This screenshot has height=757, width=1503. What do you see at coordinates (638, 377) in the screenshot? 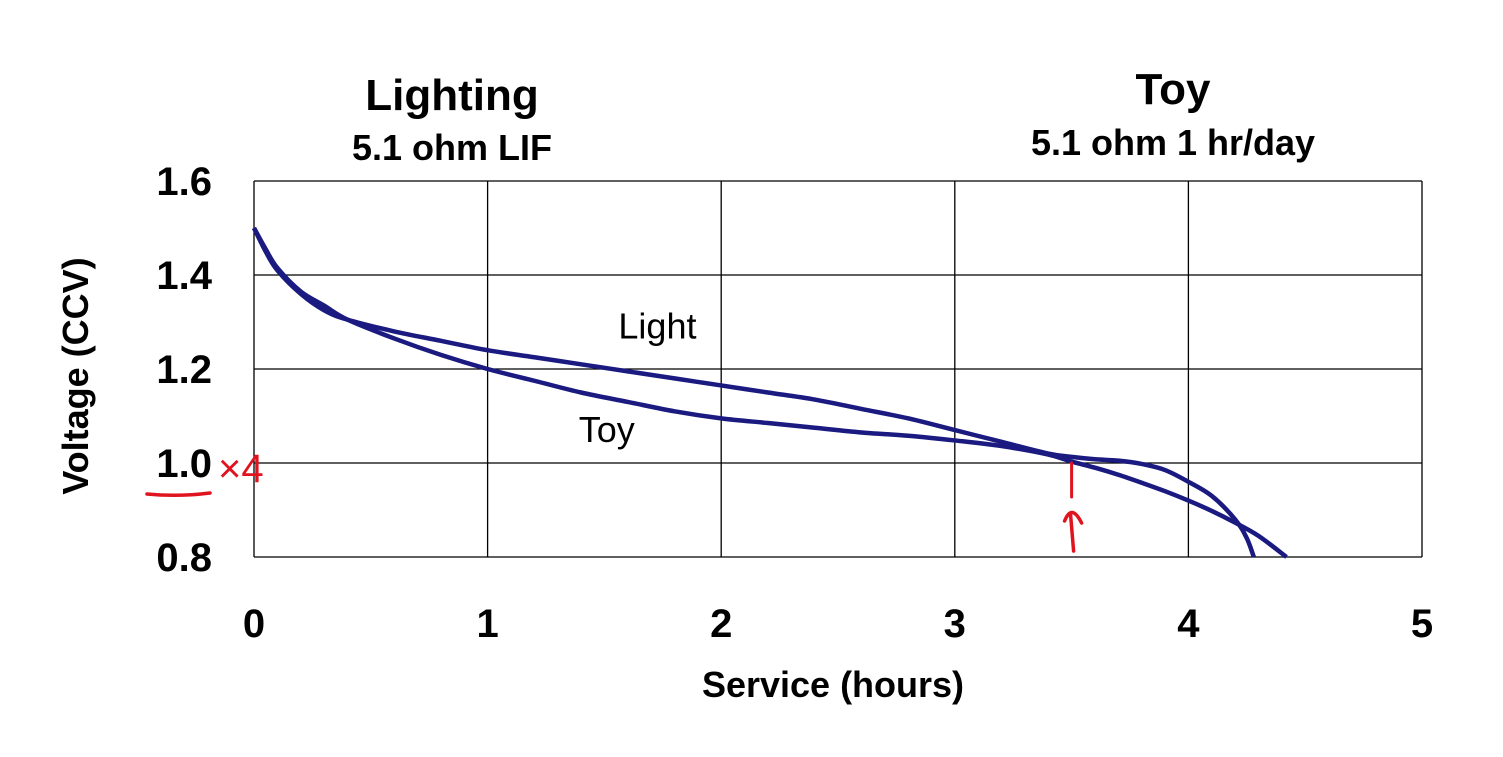
I see `series-labels: Light Toy` at bounding box center [638, 377].